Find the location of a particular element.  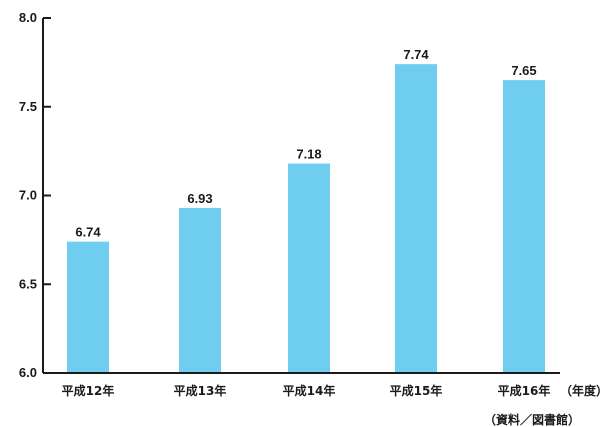

bar-value-label: 7.65 is located at coordinates (523, 70).